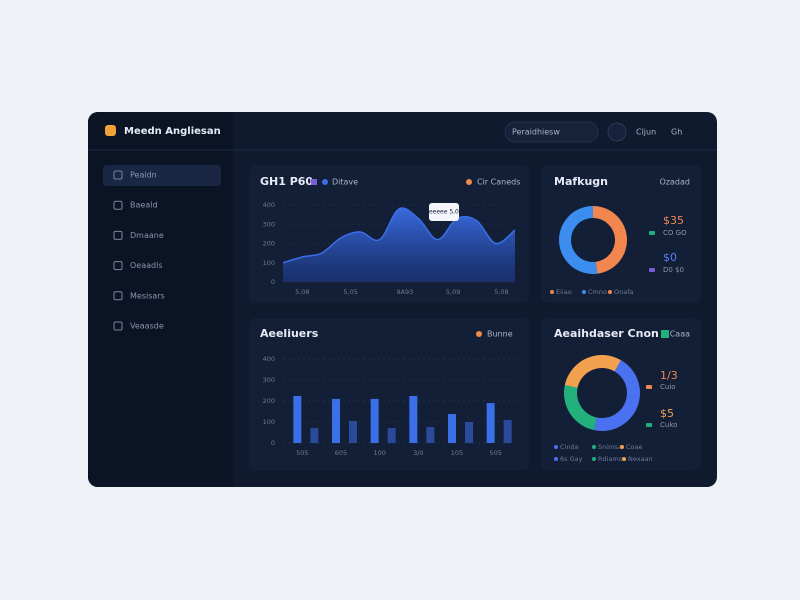 This screenshot has height=600, width=800. Describe the element at coordinates (676, 132) in the screenshot. I see `menu: Gh` at that location.